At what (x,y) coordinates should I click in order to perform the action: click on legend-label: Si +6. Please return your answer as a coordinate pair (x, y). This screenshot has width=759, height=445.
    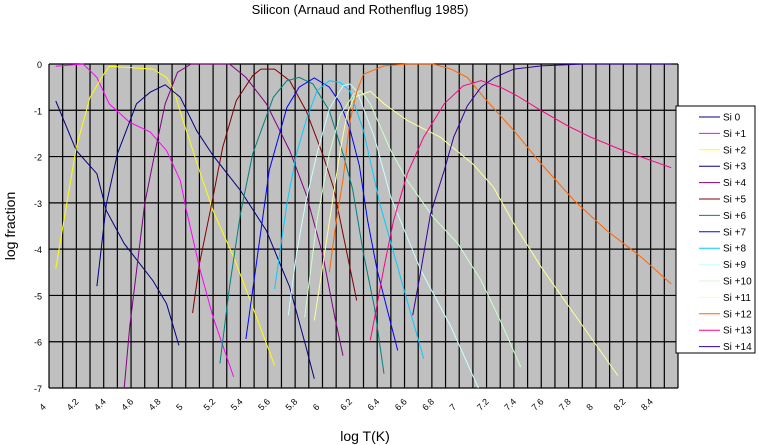
    Looking at the image, I should click on (735, 216).